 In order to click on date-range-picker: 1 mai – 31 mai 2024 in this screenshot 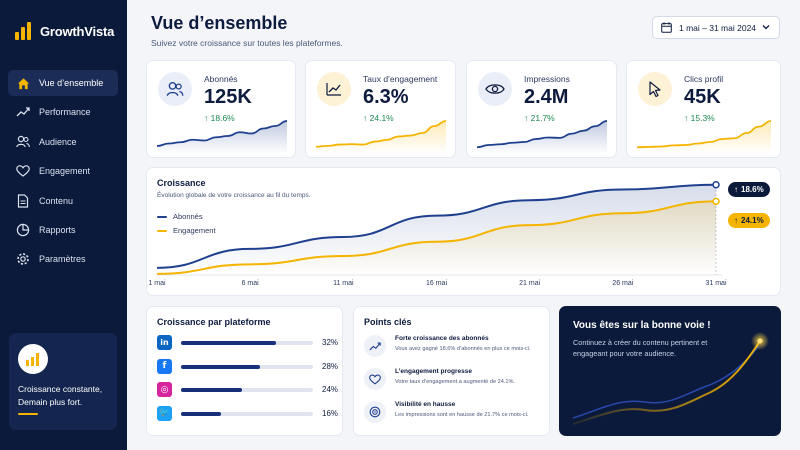, I will do `click(716, 27)`.